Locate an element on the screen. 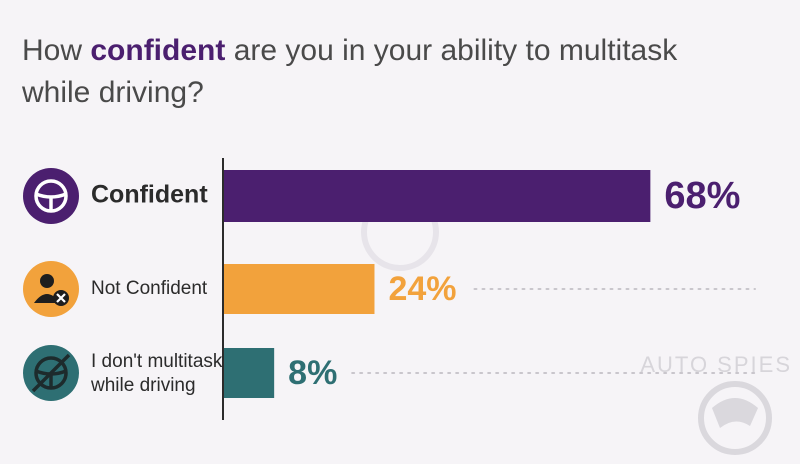 This screenshot has height=464, width=800. watermark-text: AUTO SPIES is located at coordinates (716, 364).